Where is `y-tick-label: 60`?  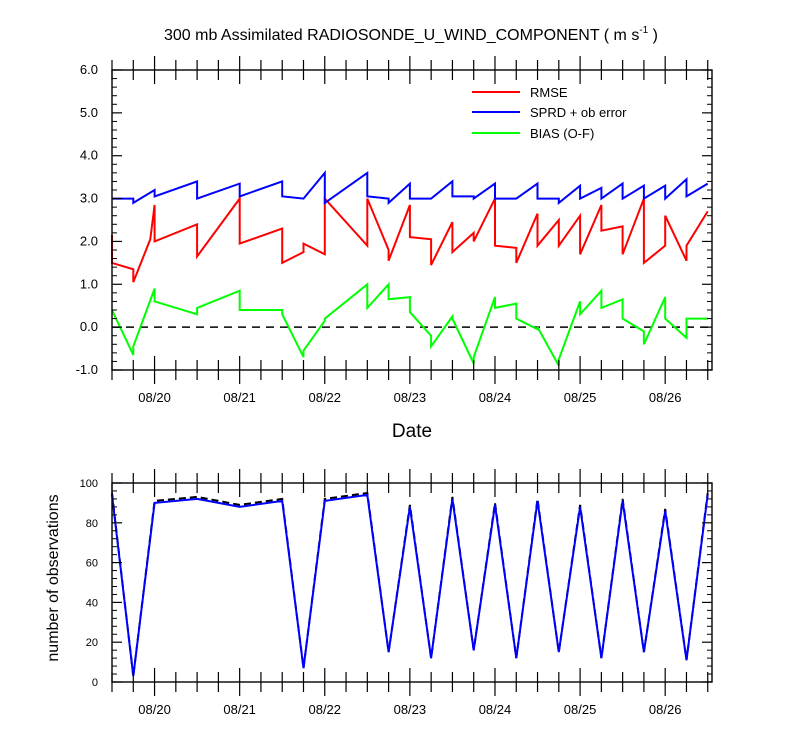
y-tick-label: 60 is located at coordinates (92, 564).